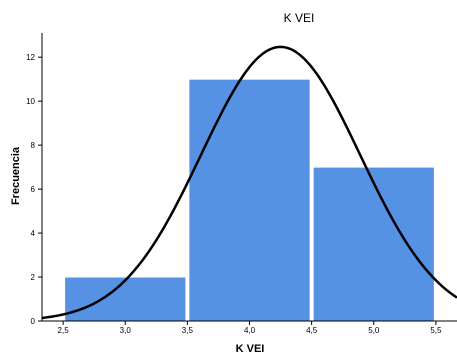 This screenshot has height=356, width=457. What do you see at coordinates (188, 330) in the screenshot?
I see `x-tick-label: 3,5` at bounding box center [188, 330].